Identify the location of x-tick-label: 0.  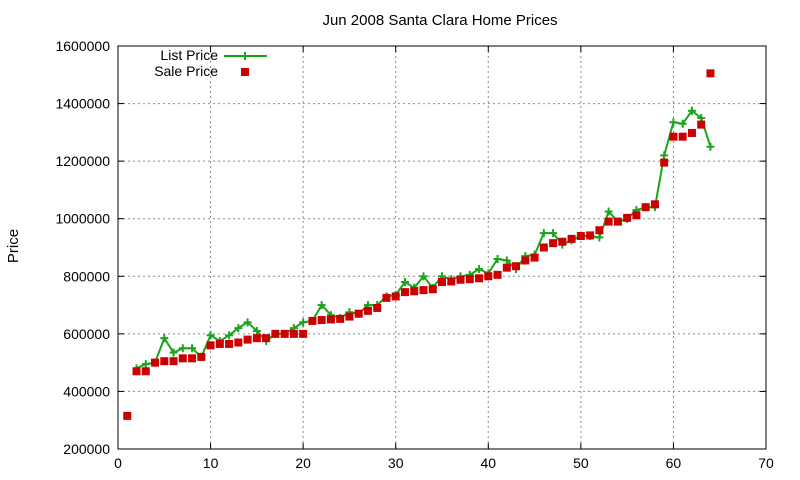
(118, 463).